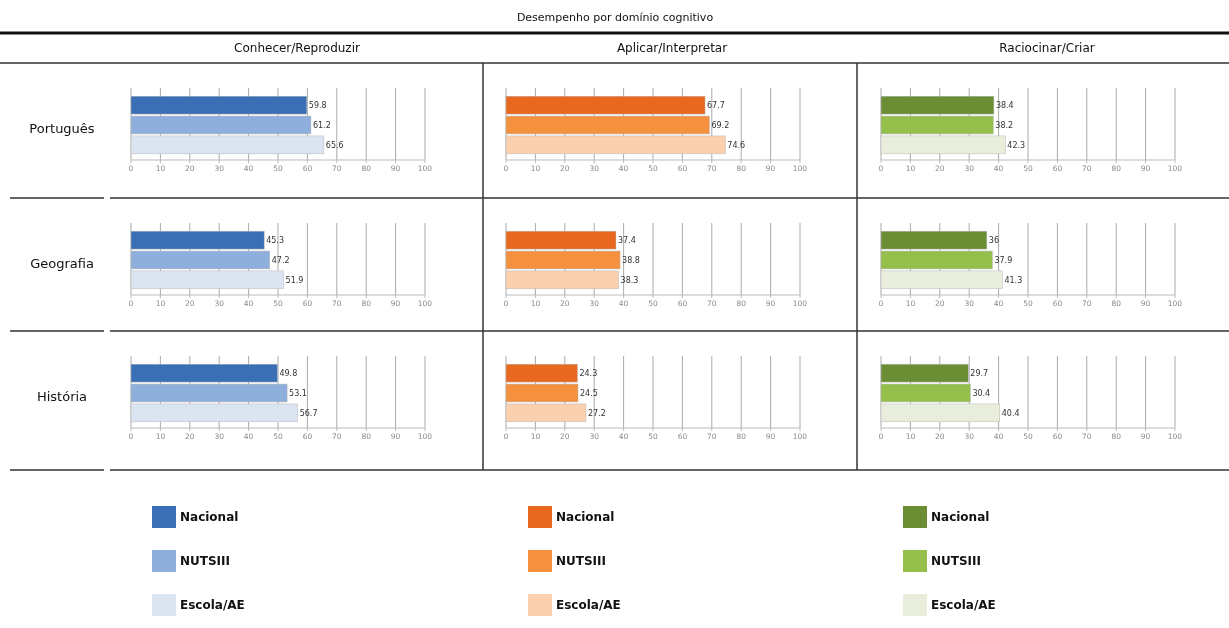  Describe the element at coordinates (1047, 48) in the screenshot. I see `chart-title: Raciocinar/Criar` at that location.